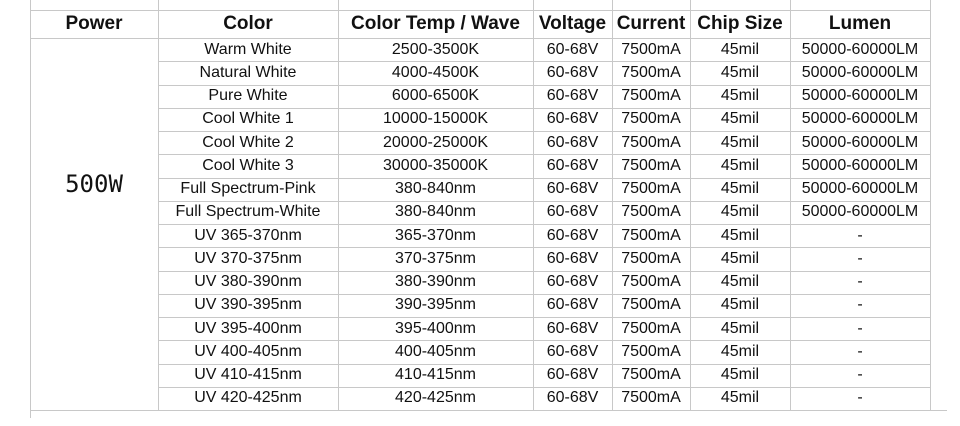 The width and height of the screenshot is (960, 426). What do you see at coordinates (248, 351) in the screenshot?
I see `table-cell: UV 400-405nm` at bounding box center [248, 351].